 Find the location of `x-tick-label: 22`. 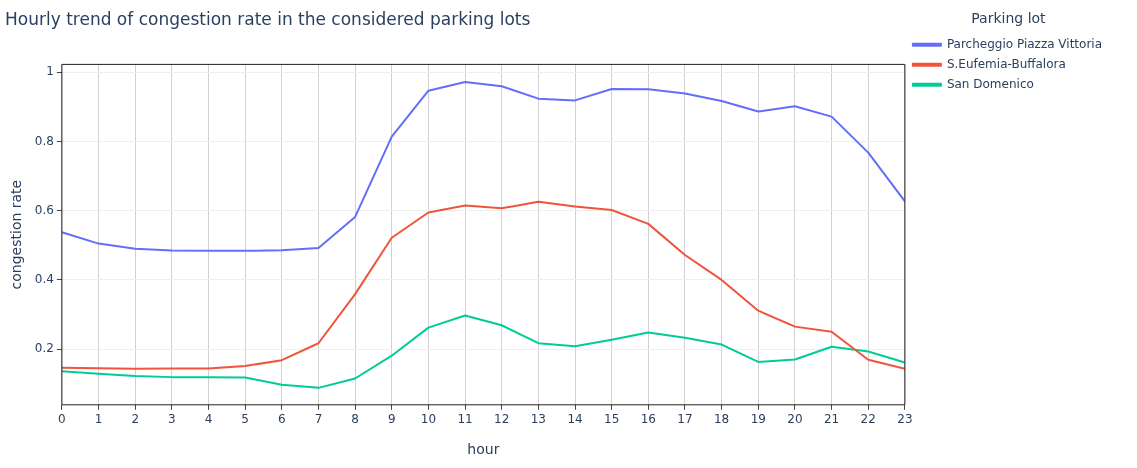

x-tick-label: 22 is located at coordinates (868, 419).